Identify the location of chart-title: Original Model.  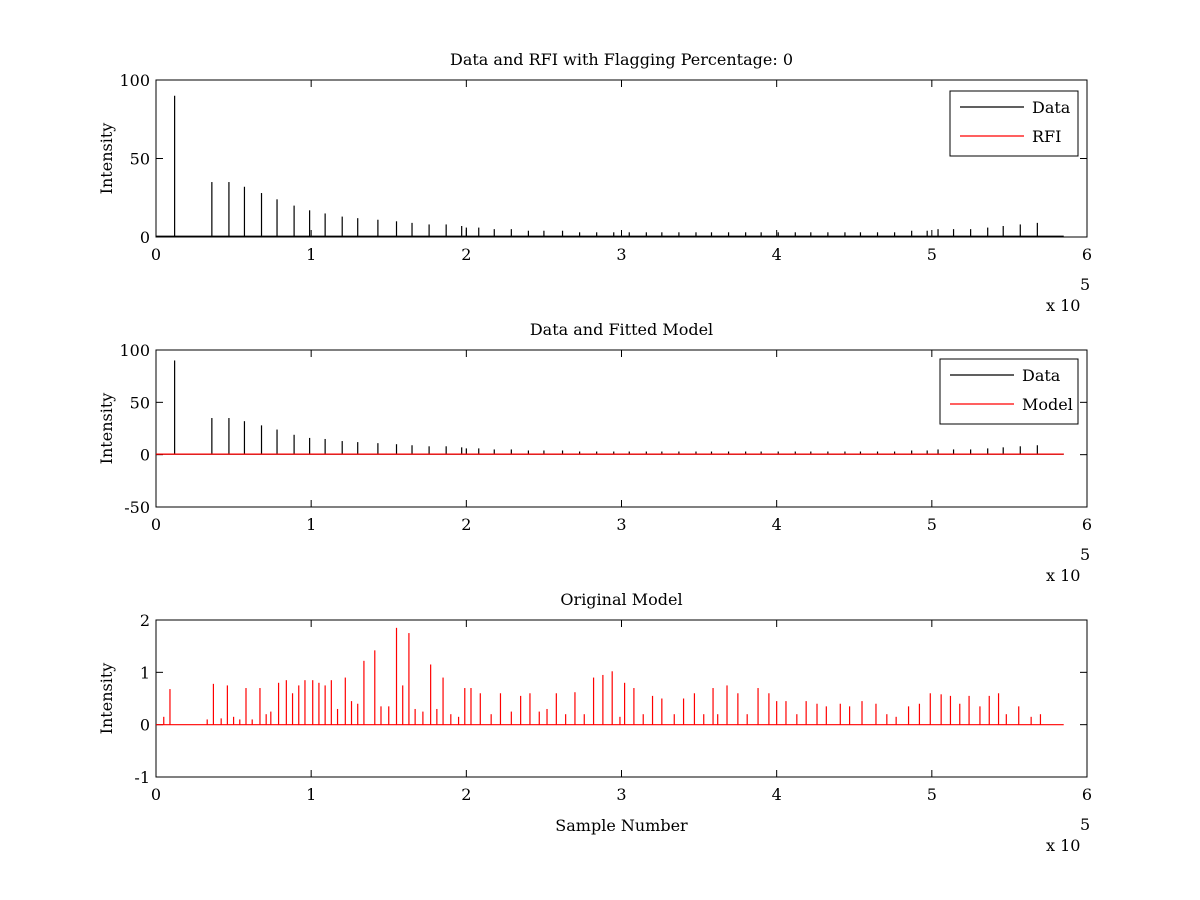
(621, 599).